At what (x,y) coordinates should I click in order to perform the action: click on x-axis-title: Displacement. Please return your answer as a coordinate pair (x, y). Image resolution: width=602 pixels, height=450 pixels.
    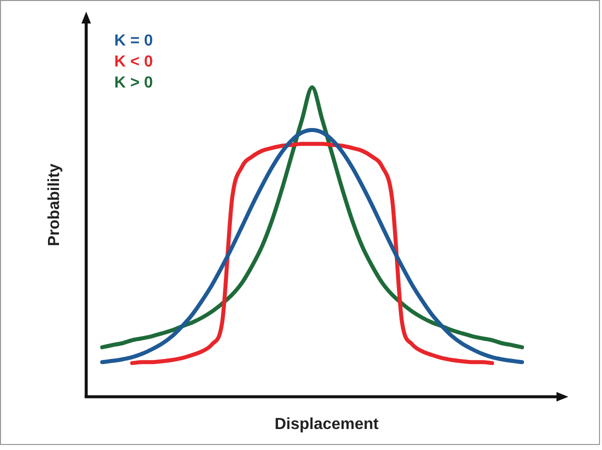
    Looking at the image, I should click on (327, 424).